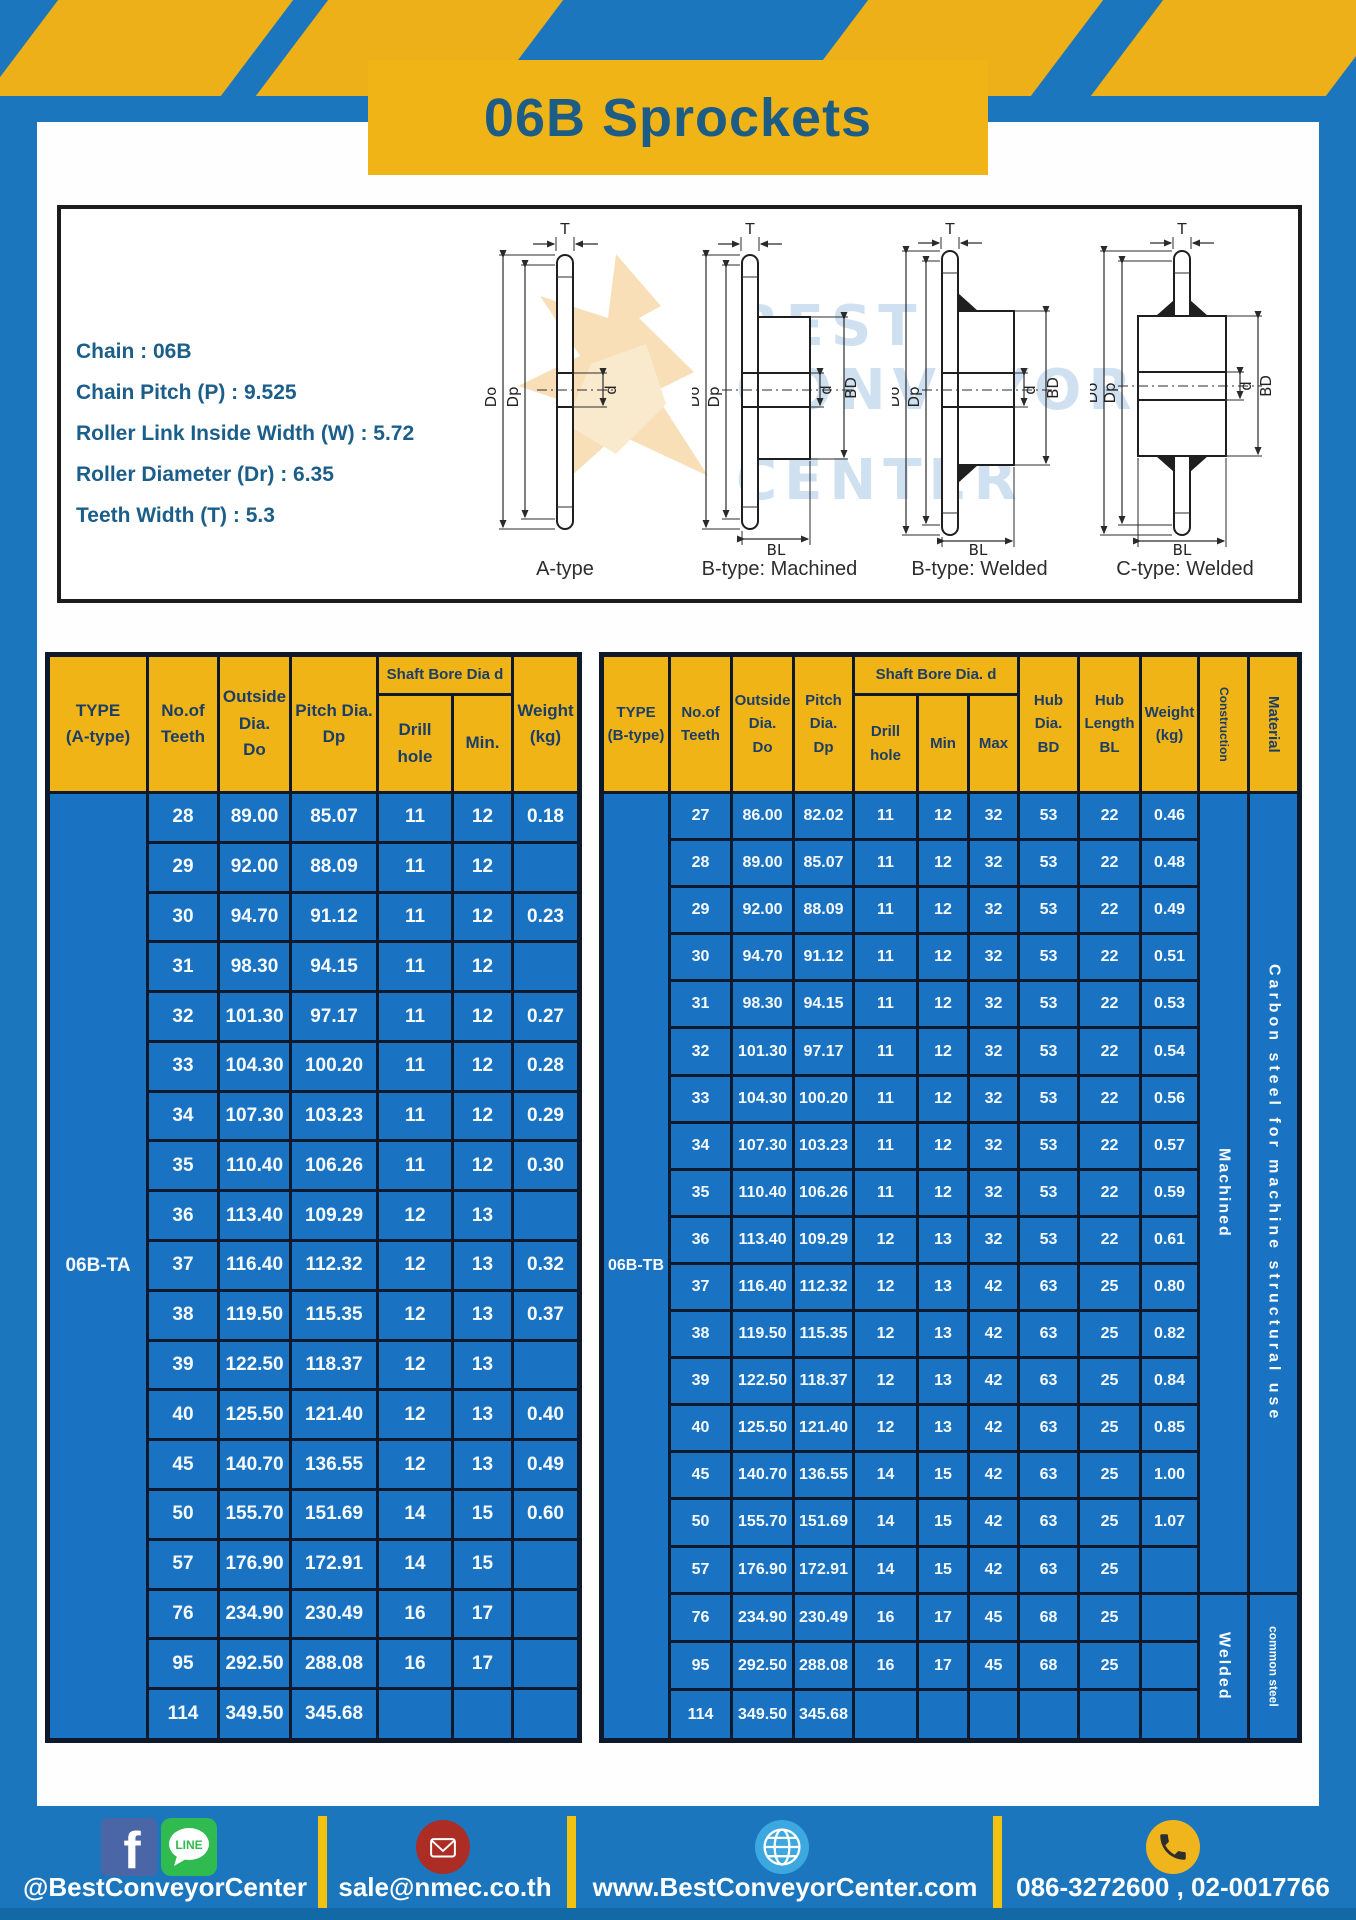 The width and height of the screenshot is (1356, 1920). I want to click on table-cell: 85.07, so click(823, 863).